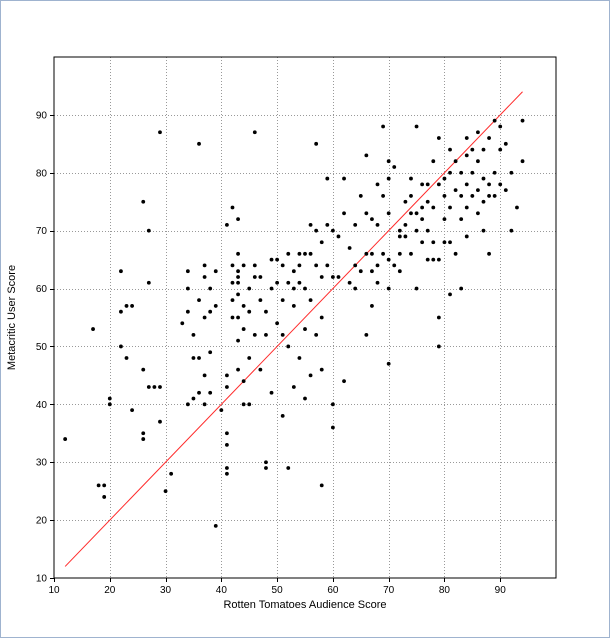 The image size is (610, 638). I want to click on x-tick-label: 90, so click(501, 590).